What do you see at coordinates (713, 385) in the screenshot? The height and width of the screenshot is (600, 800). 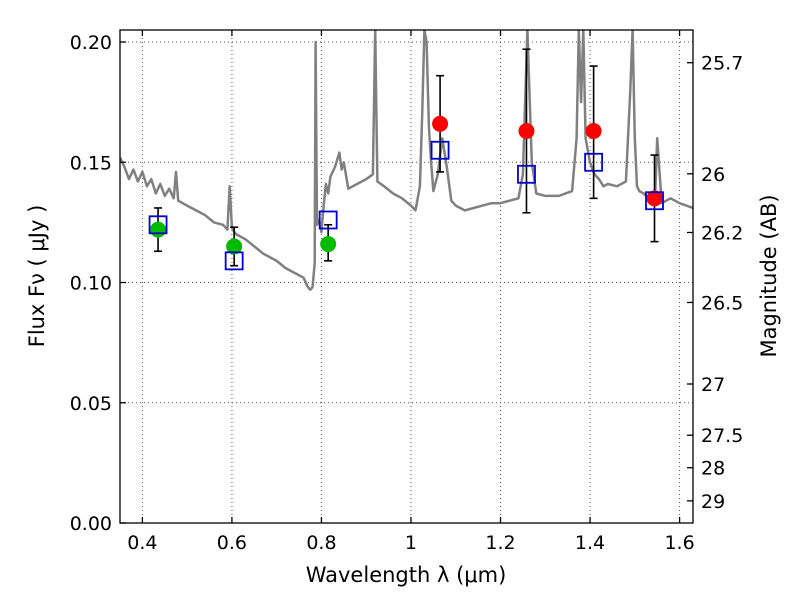 I see `y2-tick-label: 27` at bounding box center [713, 385].